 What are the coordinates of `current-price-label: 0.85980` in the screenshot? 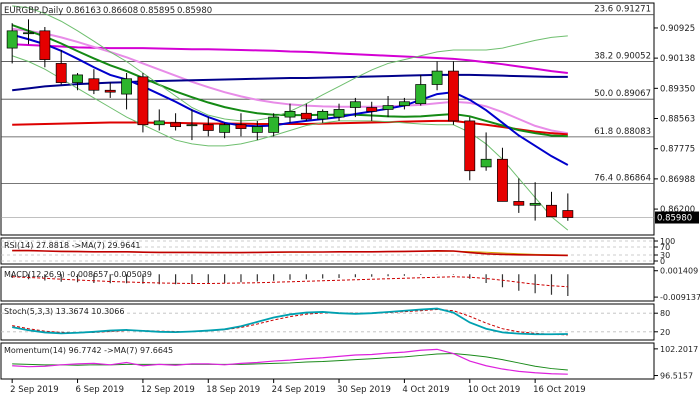 It's located at (674, 219).